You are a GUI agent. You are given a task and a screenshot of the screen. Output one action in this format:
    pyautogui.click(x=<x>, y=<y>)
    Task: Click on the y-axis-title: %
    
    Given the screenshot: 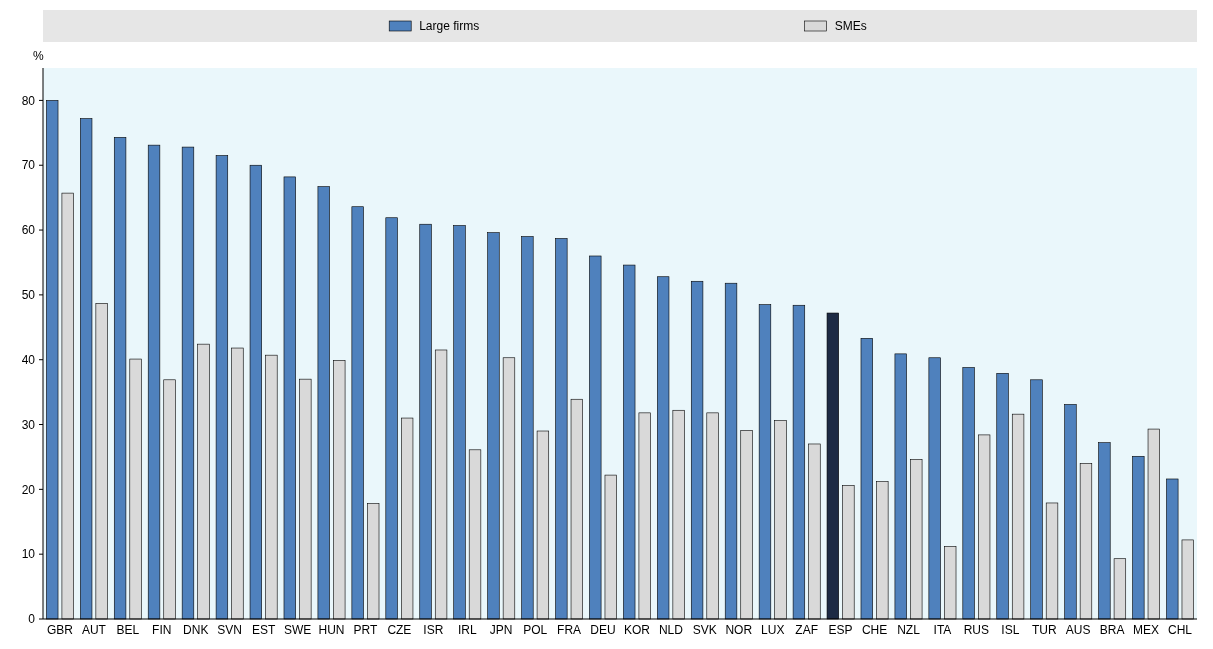 What is the action you would take?
    pyautogui.click(x=38, y=56)
    